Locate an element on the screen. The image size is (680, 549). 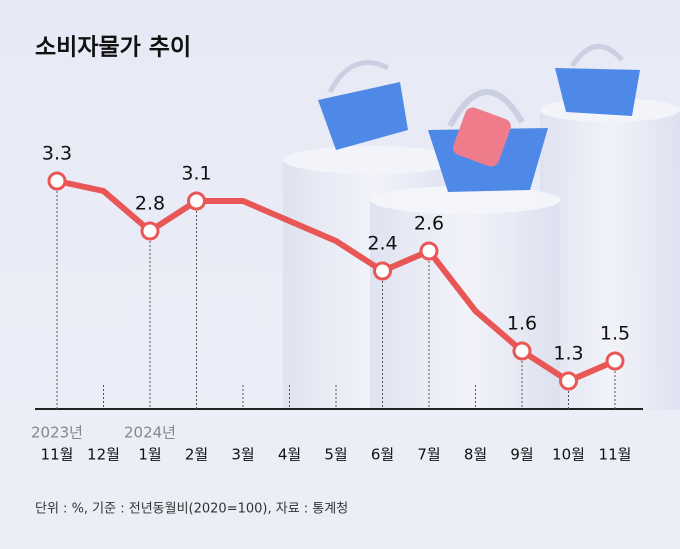
x-tick-label: 10월 is located at coordinates (568, 455).